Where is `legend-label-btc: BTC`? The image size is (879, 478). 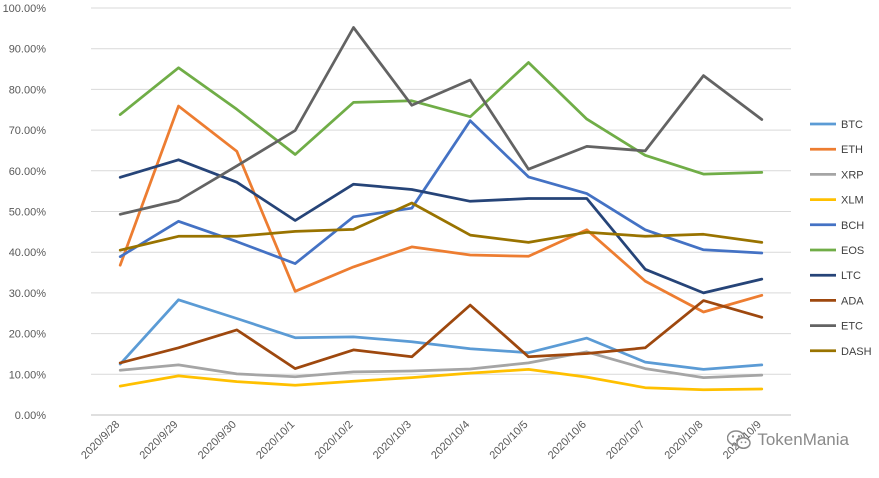 legend-label-btc: BTC is located at coordinates (852, 125).